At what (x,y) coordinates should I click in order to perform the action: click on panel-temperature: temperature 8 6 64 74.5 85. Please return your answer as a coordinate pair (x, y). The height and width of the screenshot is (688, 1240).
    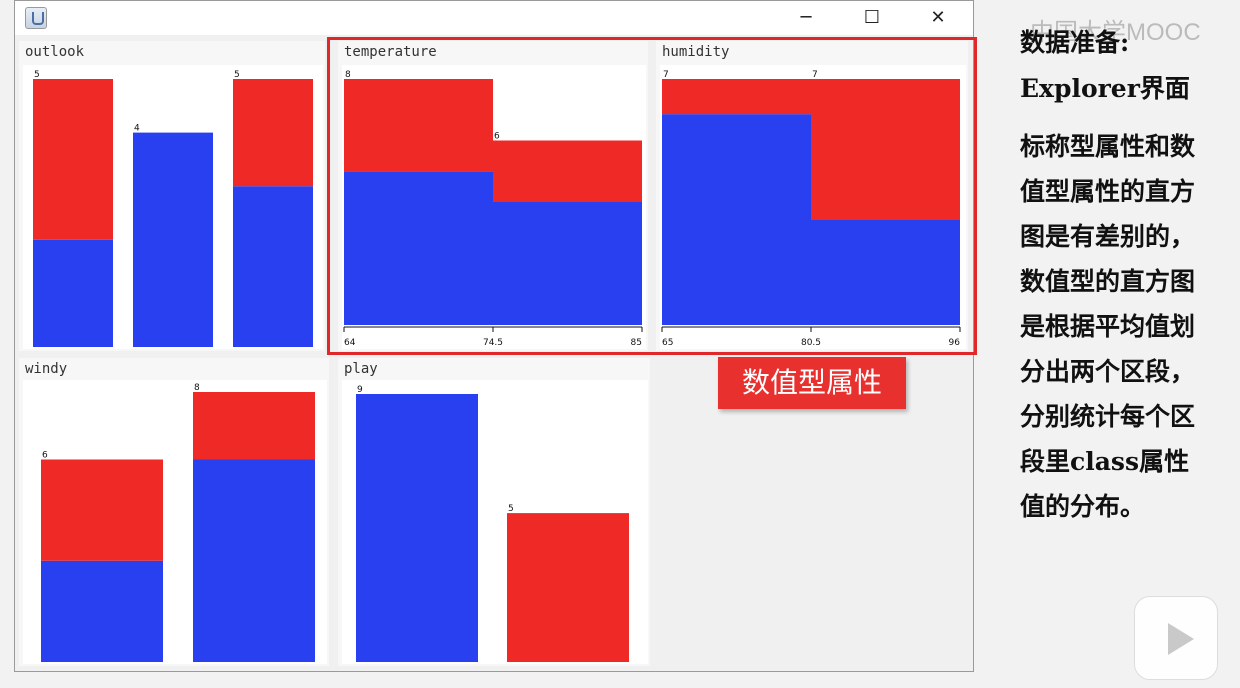
    Looking at the image, I should click on (493, 196).